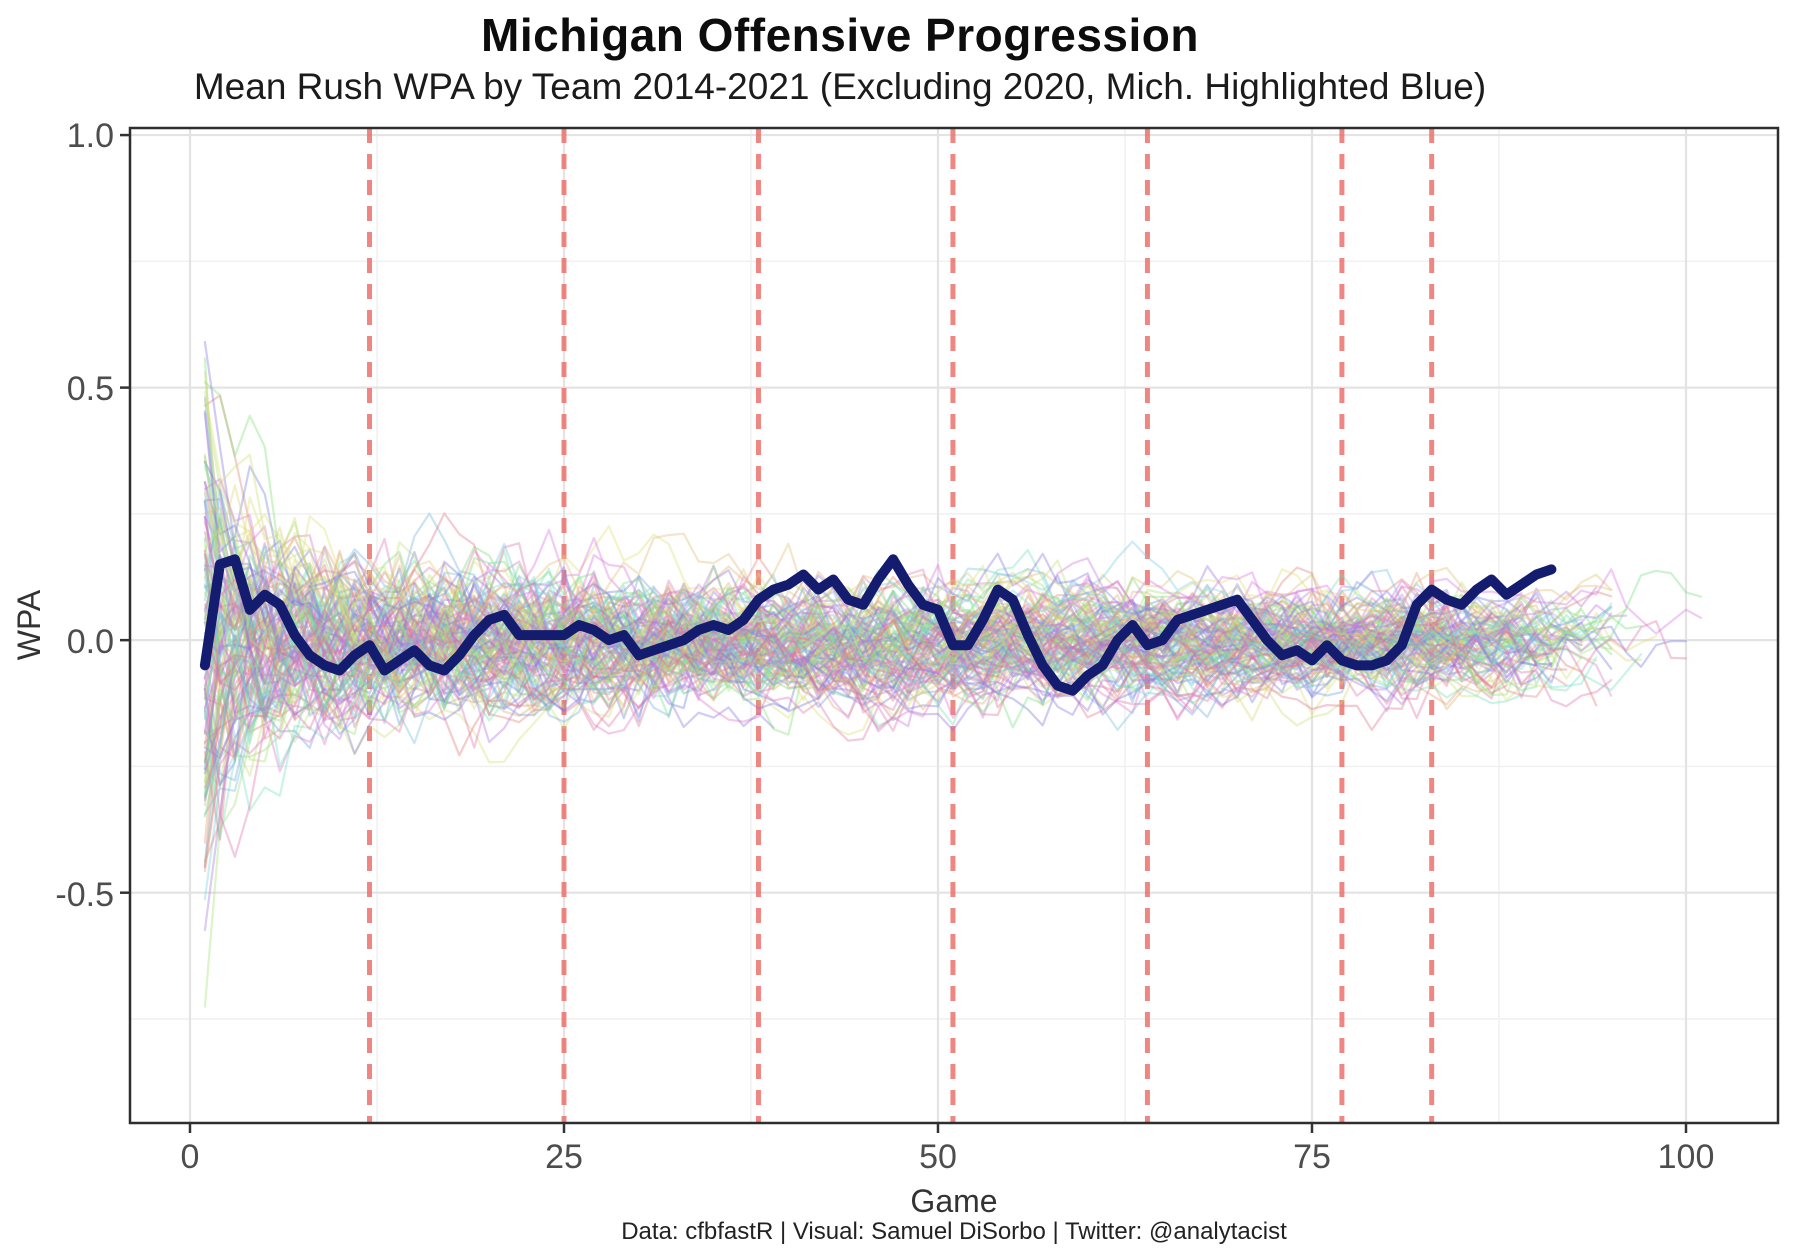 This screenshot has height=1258, width=1794. Describe the element at coordinates (84, 515) in the screenshot. I see `y-axis-labels: 1.0 0.5 0.0 -0.5` at that location.